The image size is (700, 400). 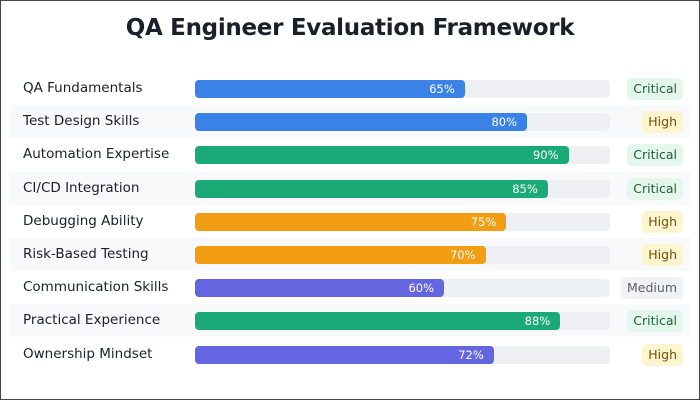 I want to click on value-label: 70%, so click(x=462, y=255).